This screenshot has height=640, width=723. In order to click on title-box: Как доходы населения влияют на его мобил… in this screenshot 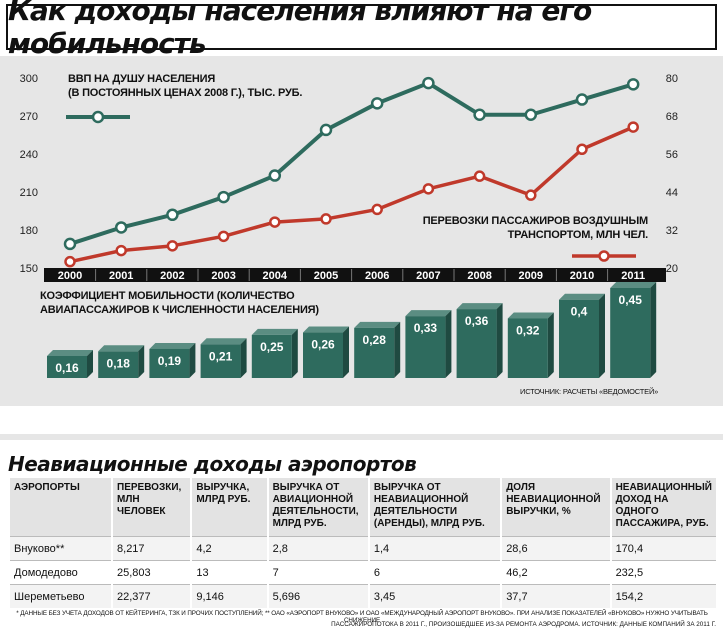, I will do `click(361, 30)`.